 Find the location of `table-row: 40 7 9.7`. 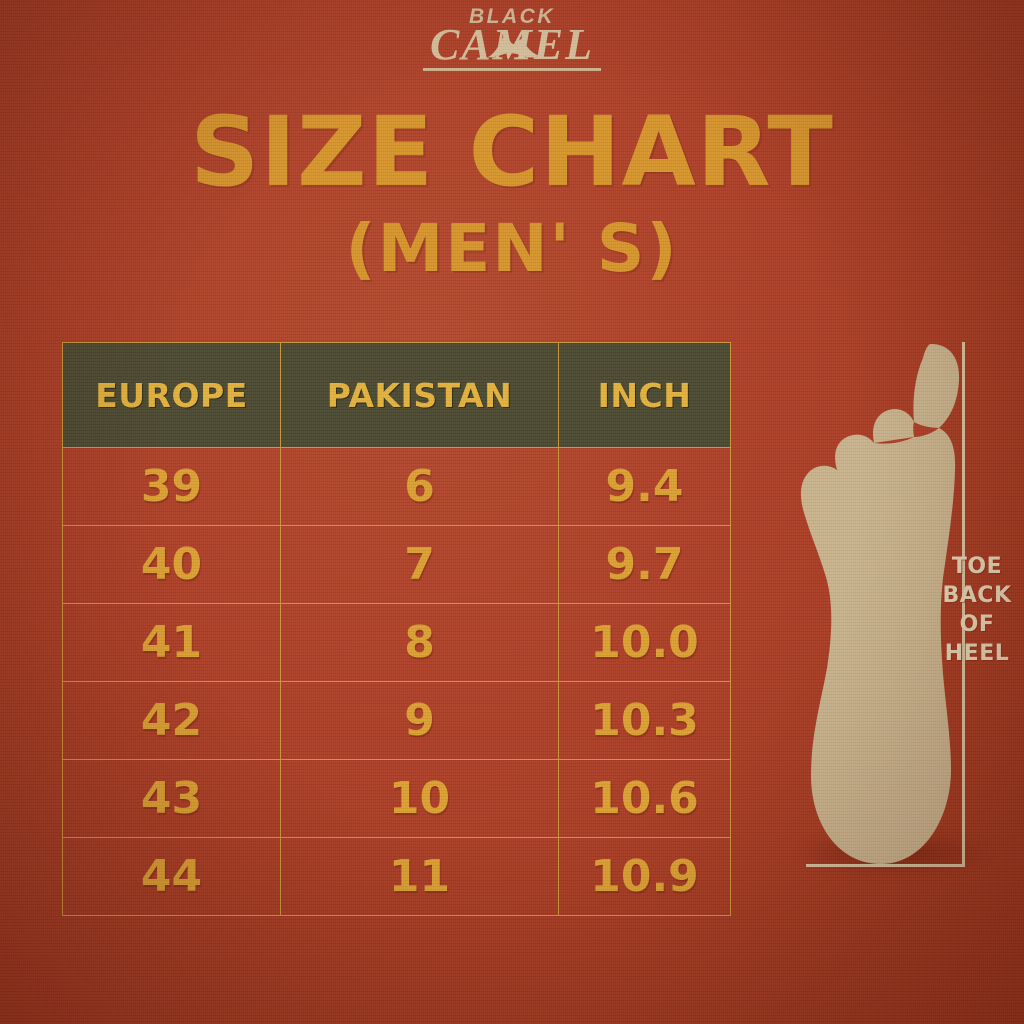

table-row: 40 7 9.7 is located at coordinates (396, 564).